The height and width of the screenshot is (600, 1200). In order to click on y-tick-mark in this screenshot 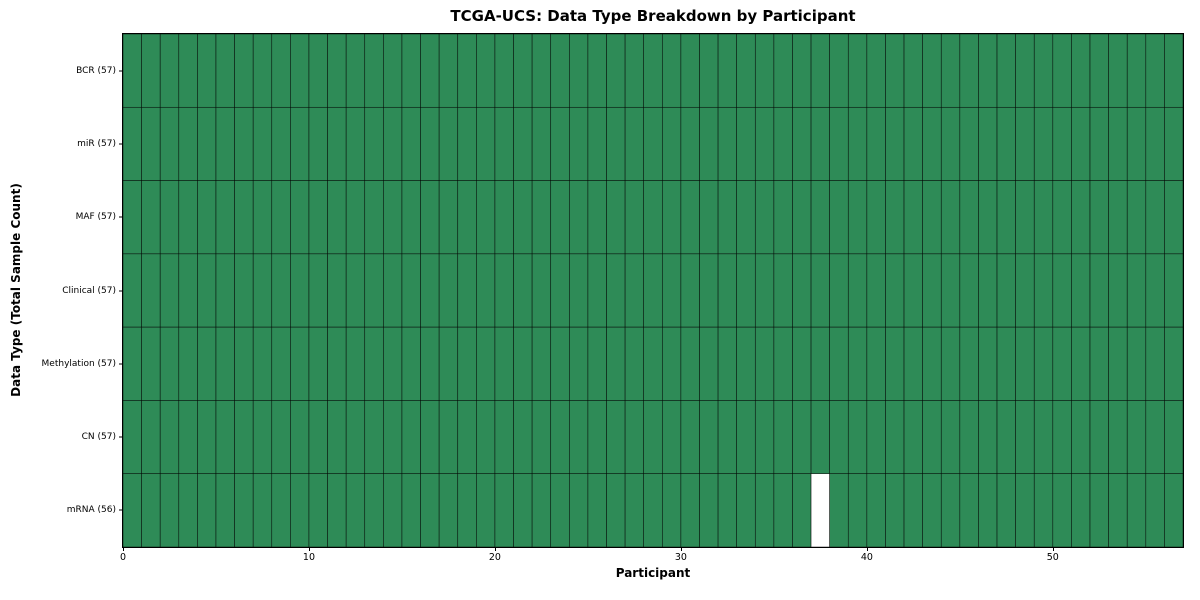, I will do `click(121, 510)`.